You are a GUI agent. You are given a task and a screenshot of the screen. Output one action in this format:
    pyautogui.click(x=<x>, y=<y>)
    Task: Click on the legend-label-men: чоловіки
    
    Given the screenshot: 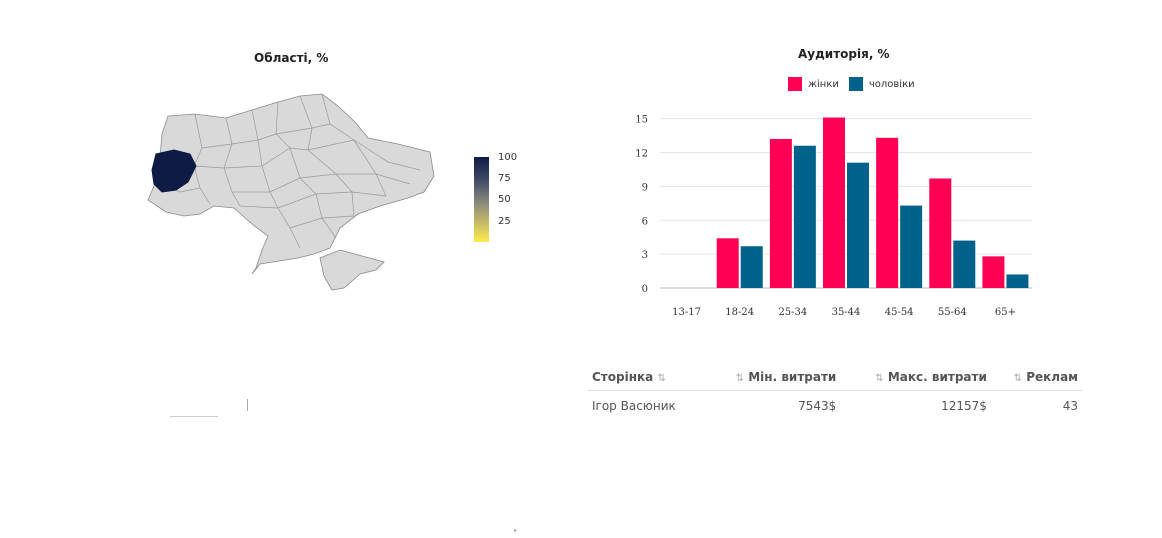 What is the action you would take?
    pyautogui.click(x=891, y=84)
    